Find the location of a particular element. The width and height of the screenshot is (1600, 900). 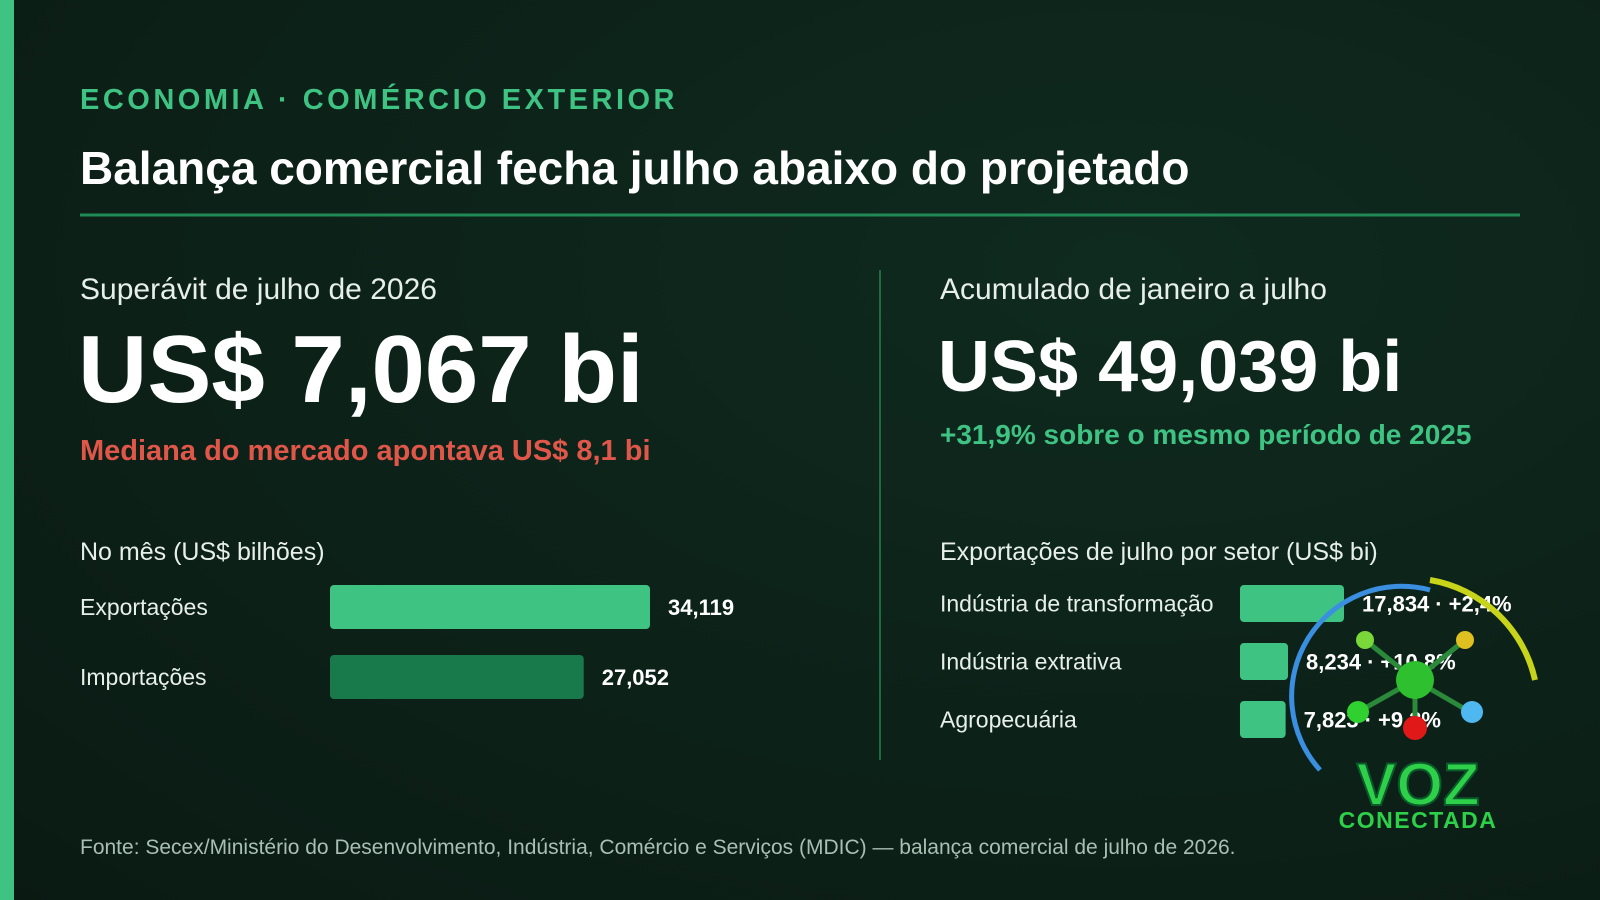

value-text: 34,119 is located at coordinates (701, 607).